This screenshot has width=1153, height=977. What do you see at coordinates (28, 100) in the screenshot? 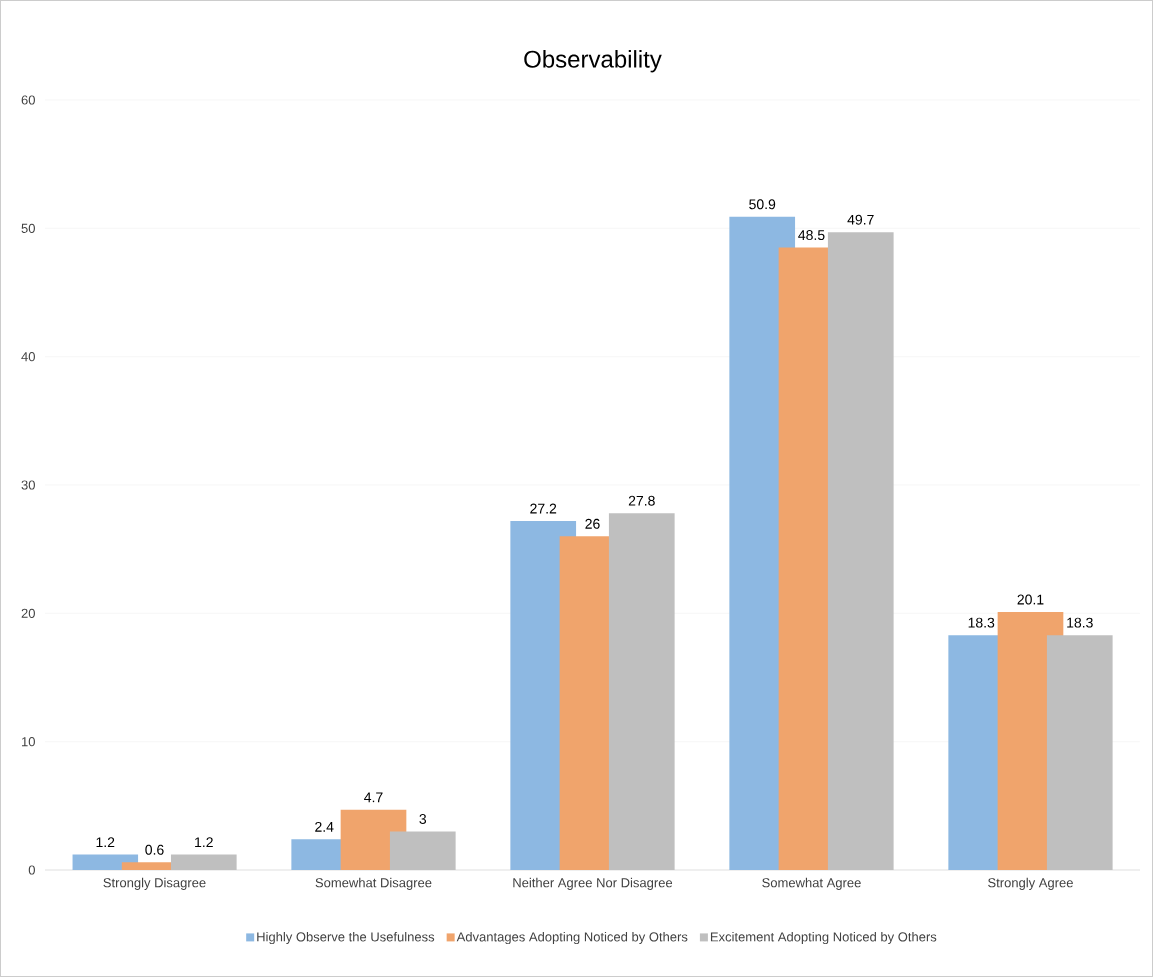
I see `y-tick-label: 60` at bounding box center [28, 100].